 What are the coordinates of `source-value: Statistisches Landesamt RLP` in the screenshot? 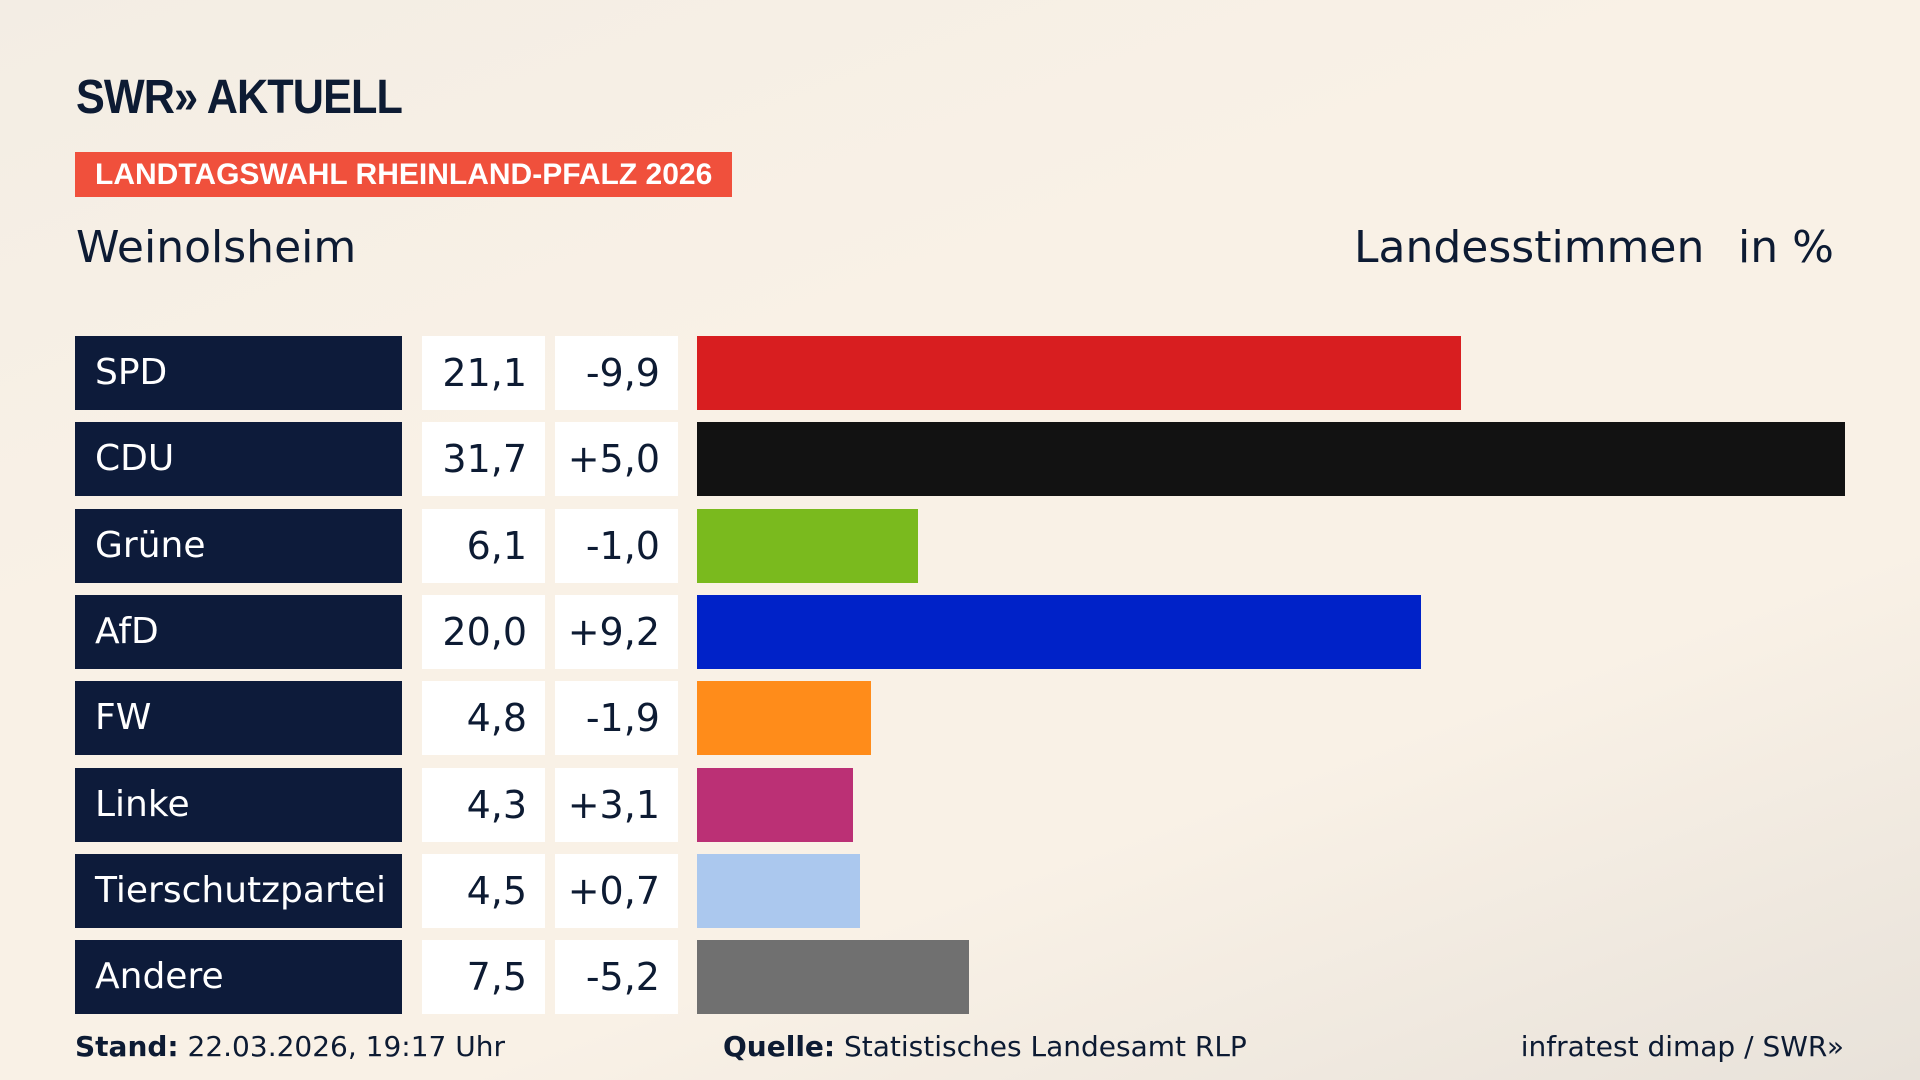 It's located at (1045, 1046).